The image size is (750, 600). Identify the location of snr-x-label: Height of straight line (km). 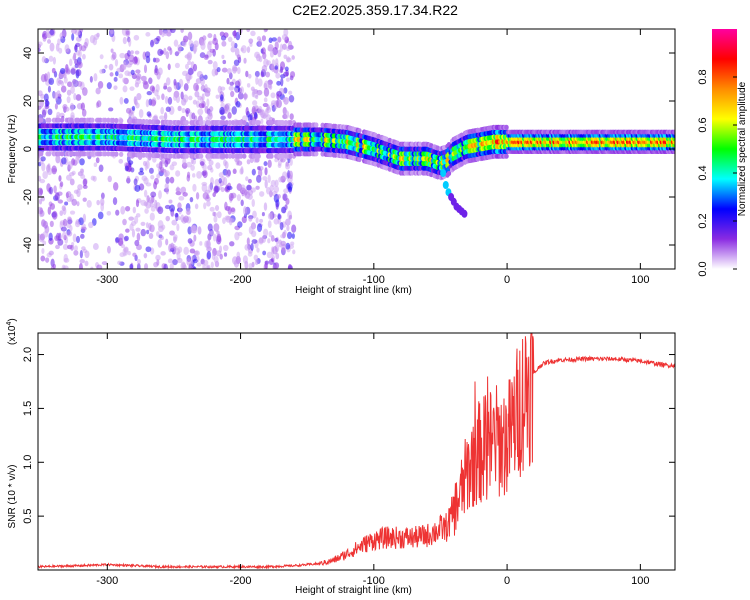
(353, 590).